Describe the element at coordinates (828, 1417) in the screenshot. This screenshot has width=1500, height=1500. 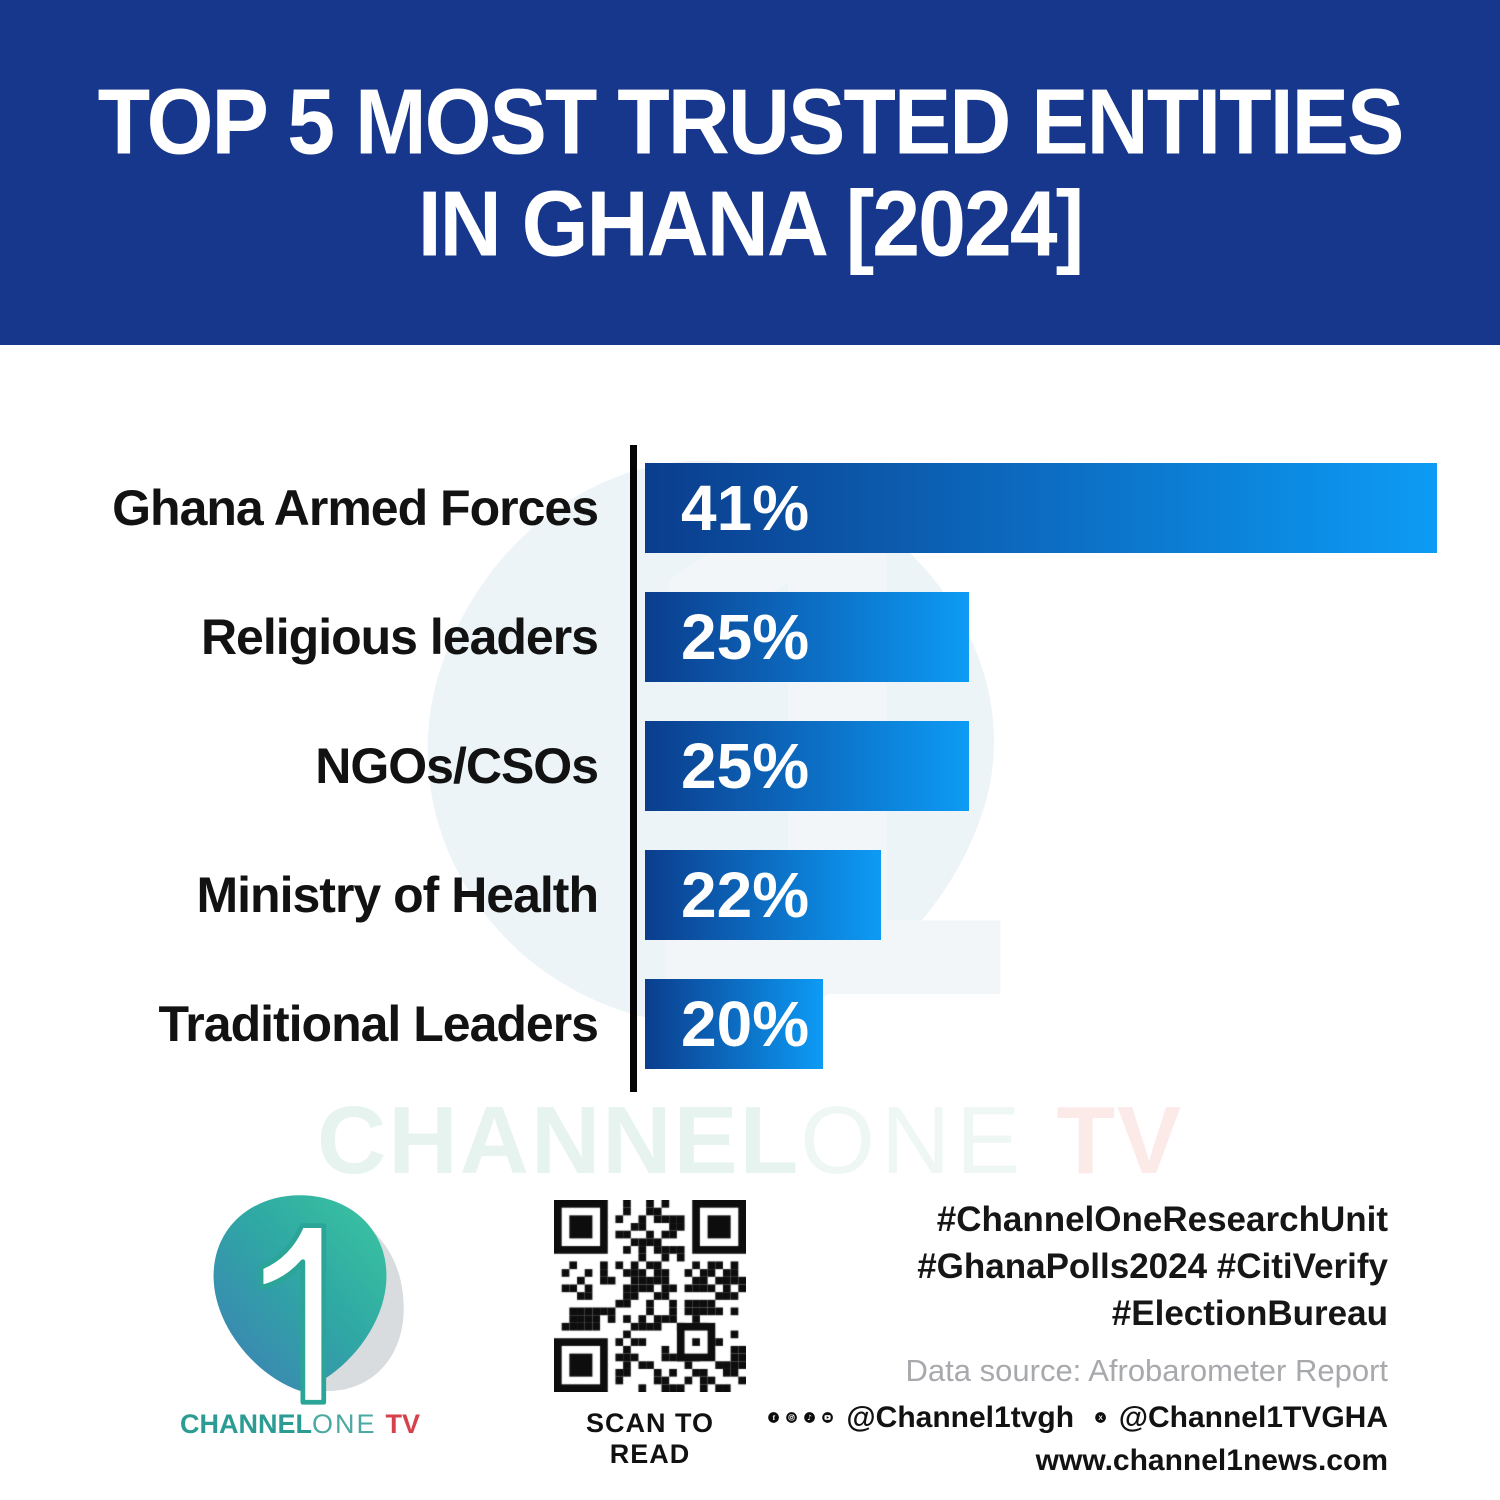
I see `youtube-icon` at that location.